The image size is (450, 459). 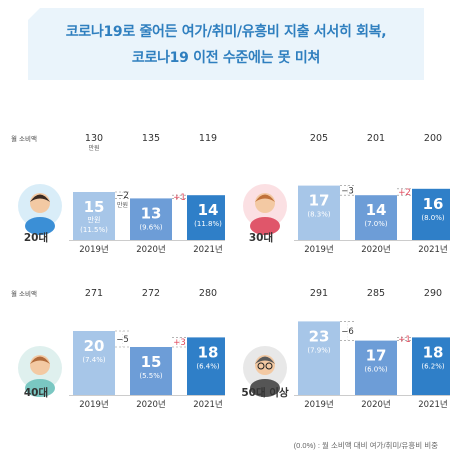 I want to click on monthly-spend-value: 135, so click(x=151, y=138).